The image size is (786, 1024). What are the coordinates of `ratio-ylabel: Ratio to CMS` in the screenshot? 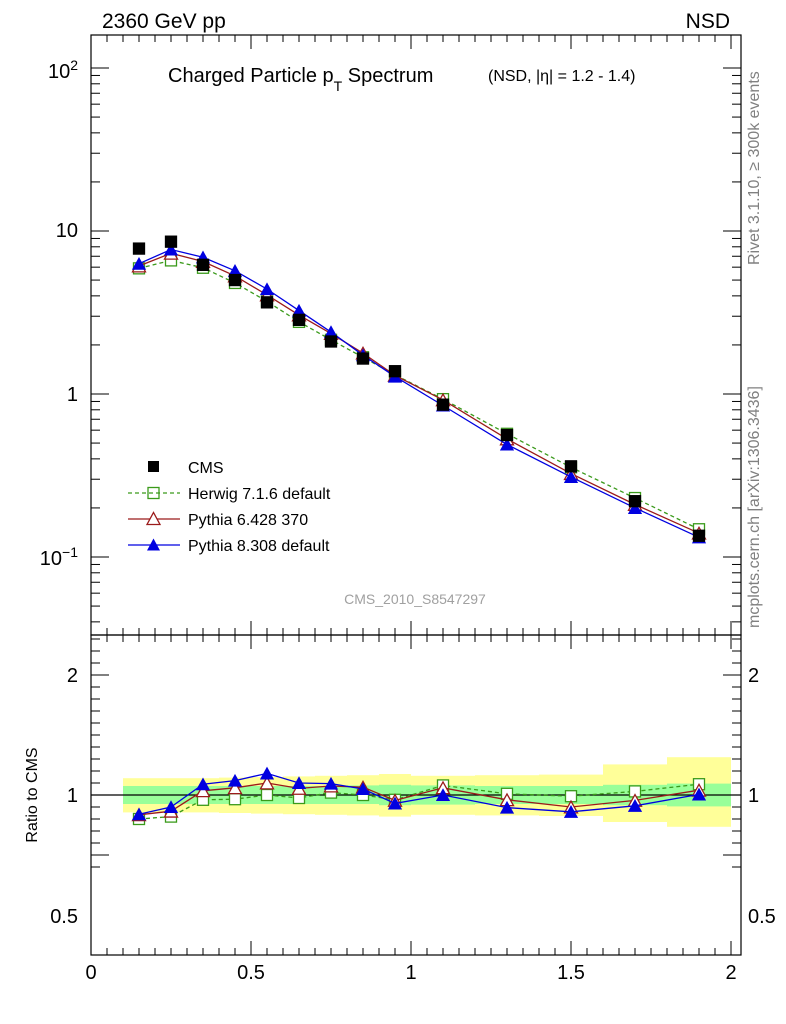 It's located at (32, 794).